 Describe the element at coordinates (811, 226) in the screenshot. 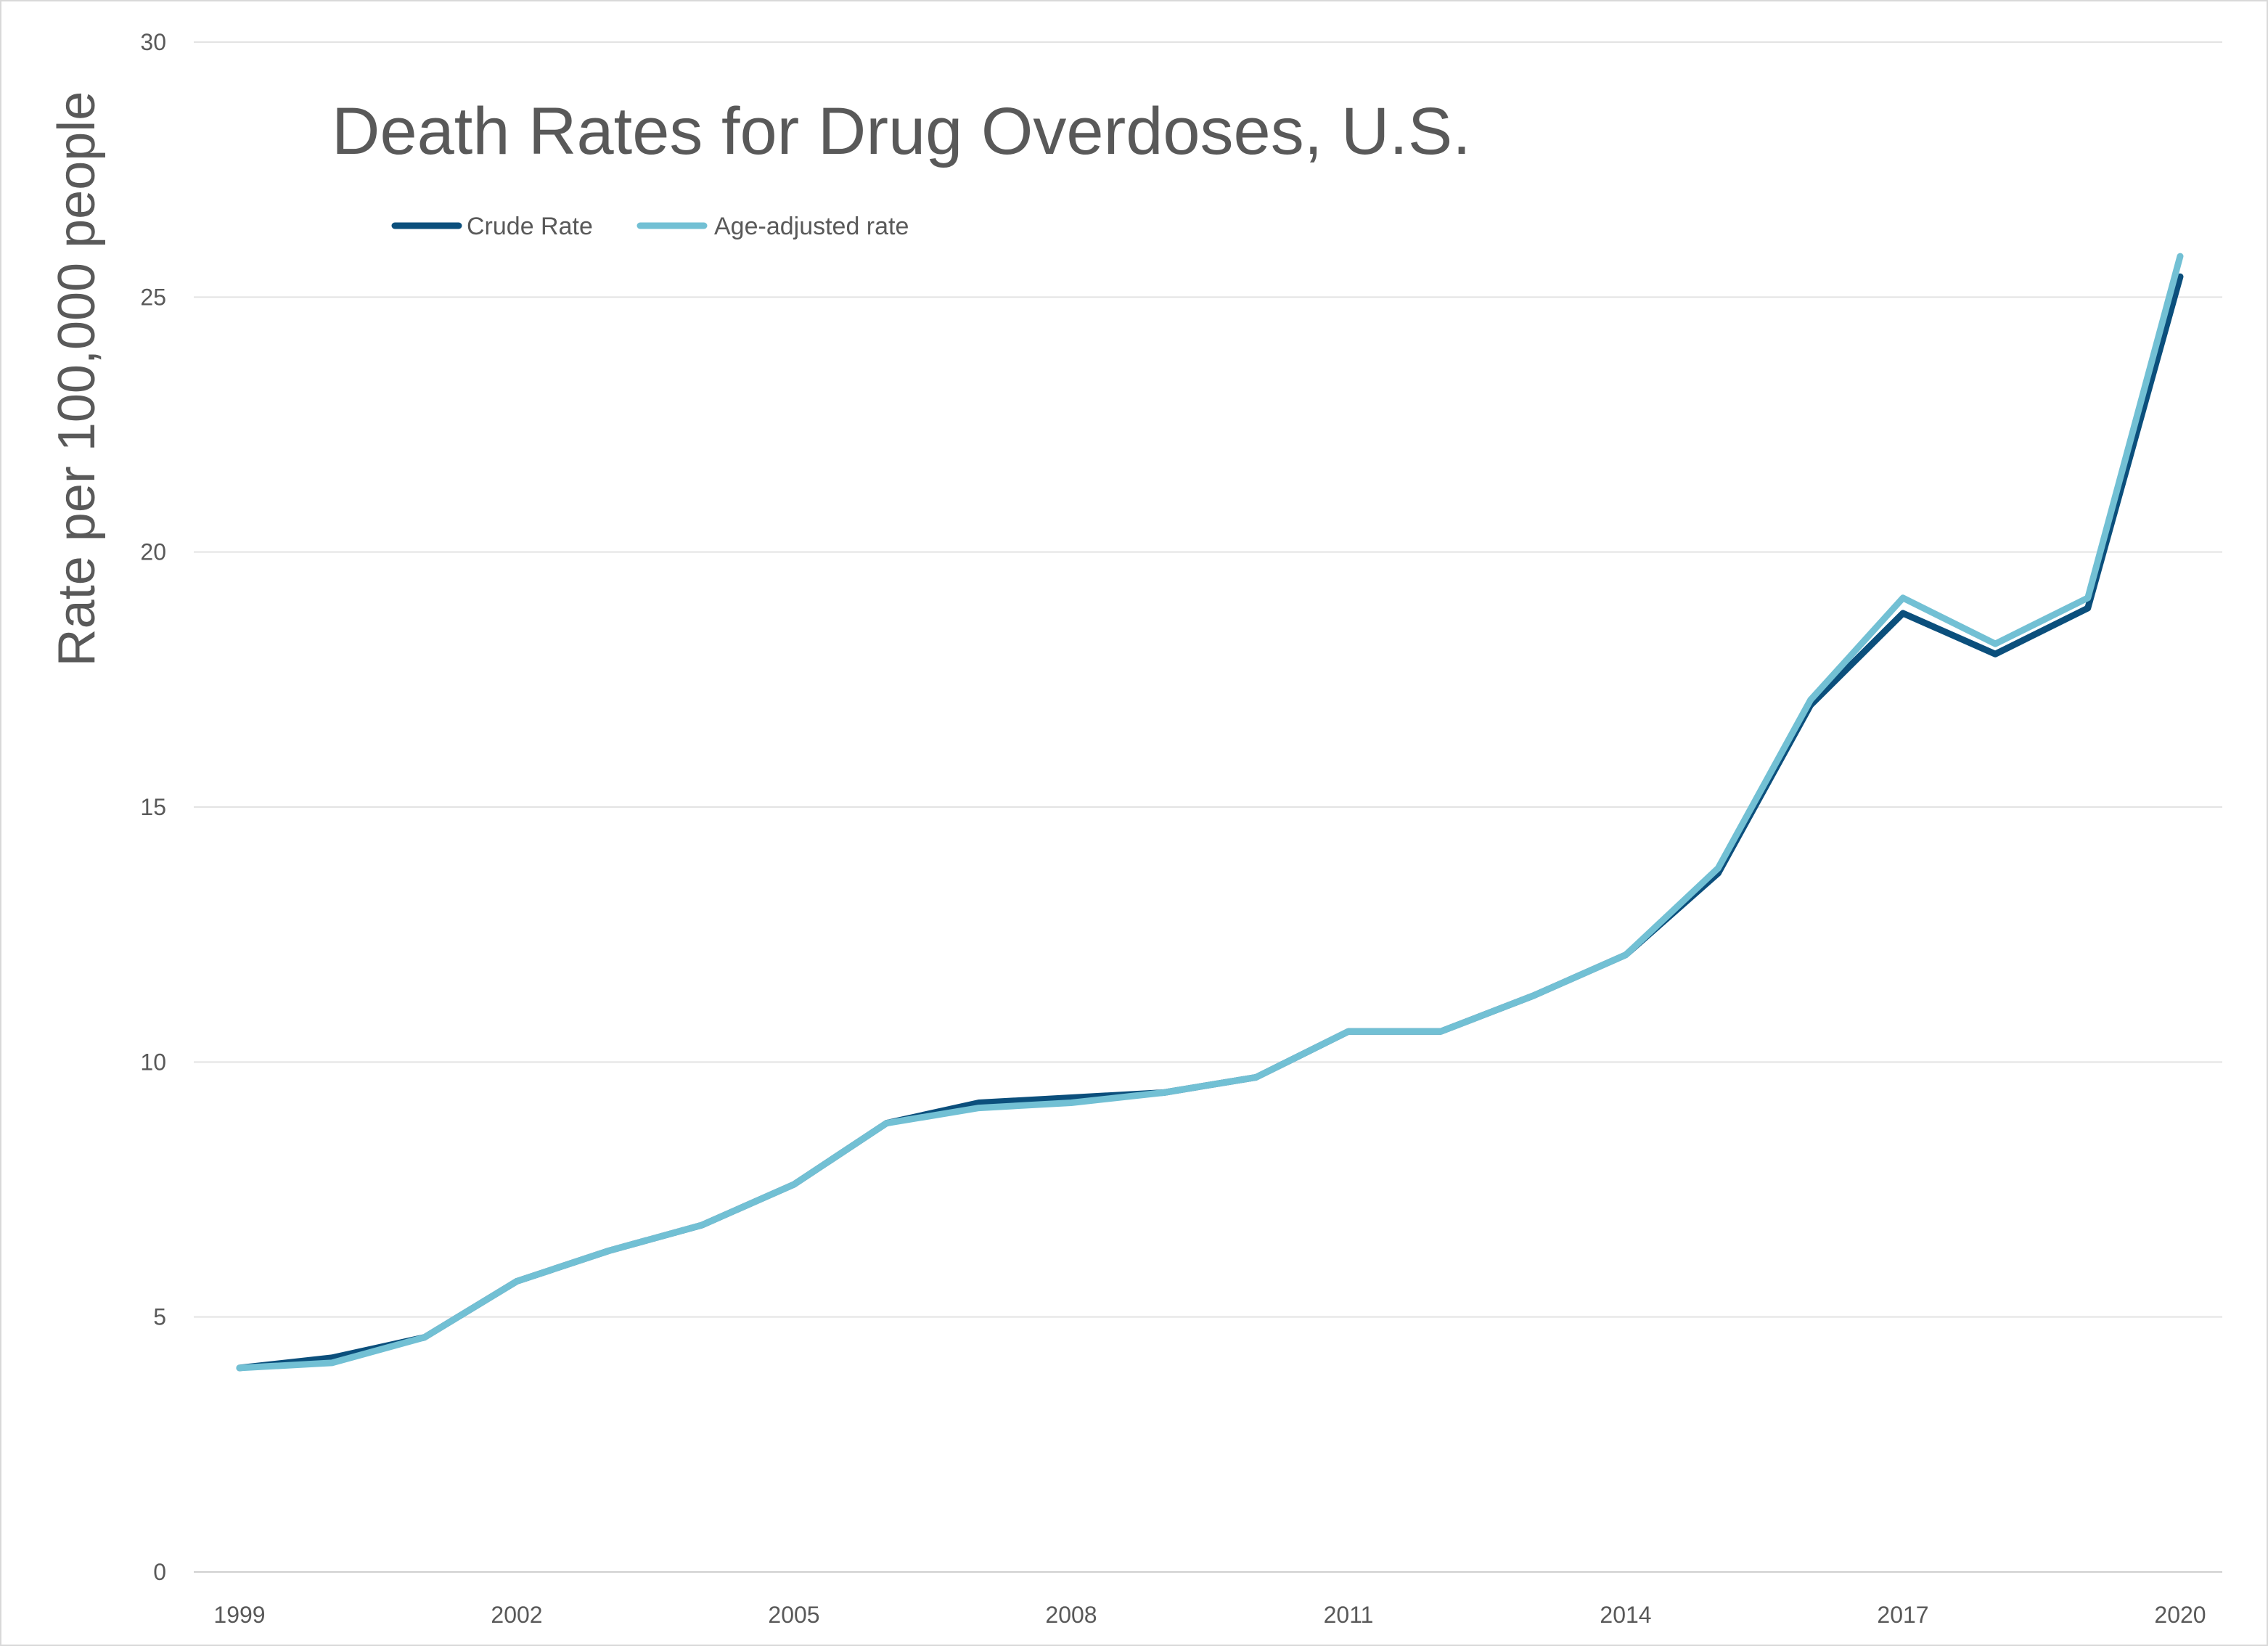

I see `legend-label: Age-adjusted rate` at that location.